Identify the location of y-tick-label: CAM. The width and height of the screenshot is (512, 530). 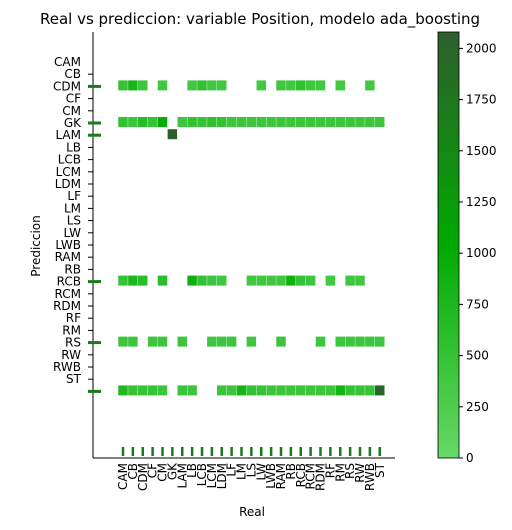
(67, 62).